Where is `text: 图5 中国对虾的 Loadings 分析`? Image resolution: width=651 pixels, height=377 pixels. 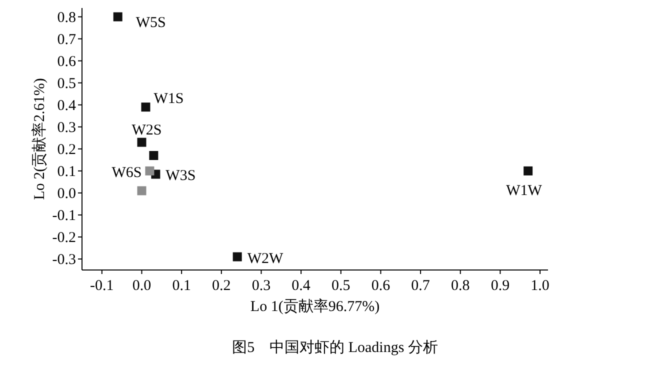
text: 图5 中国对虾的 Loadings 分析 is located at coordinates (335, 347).